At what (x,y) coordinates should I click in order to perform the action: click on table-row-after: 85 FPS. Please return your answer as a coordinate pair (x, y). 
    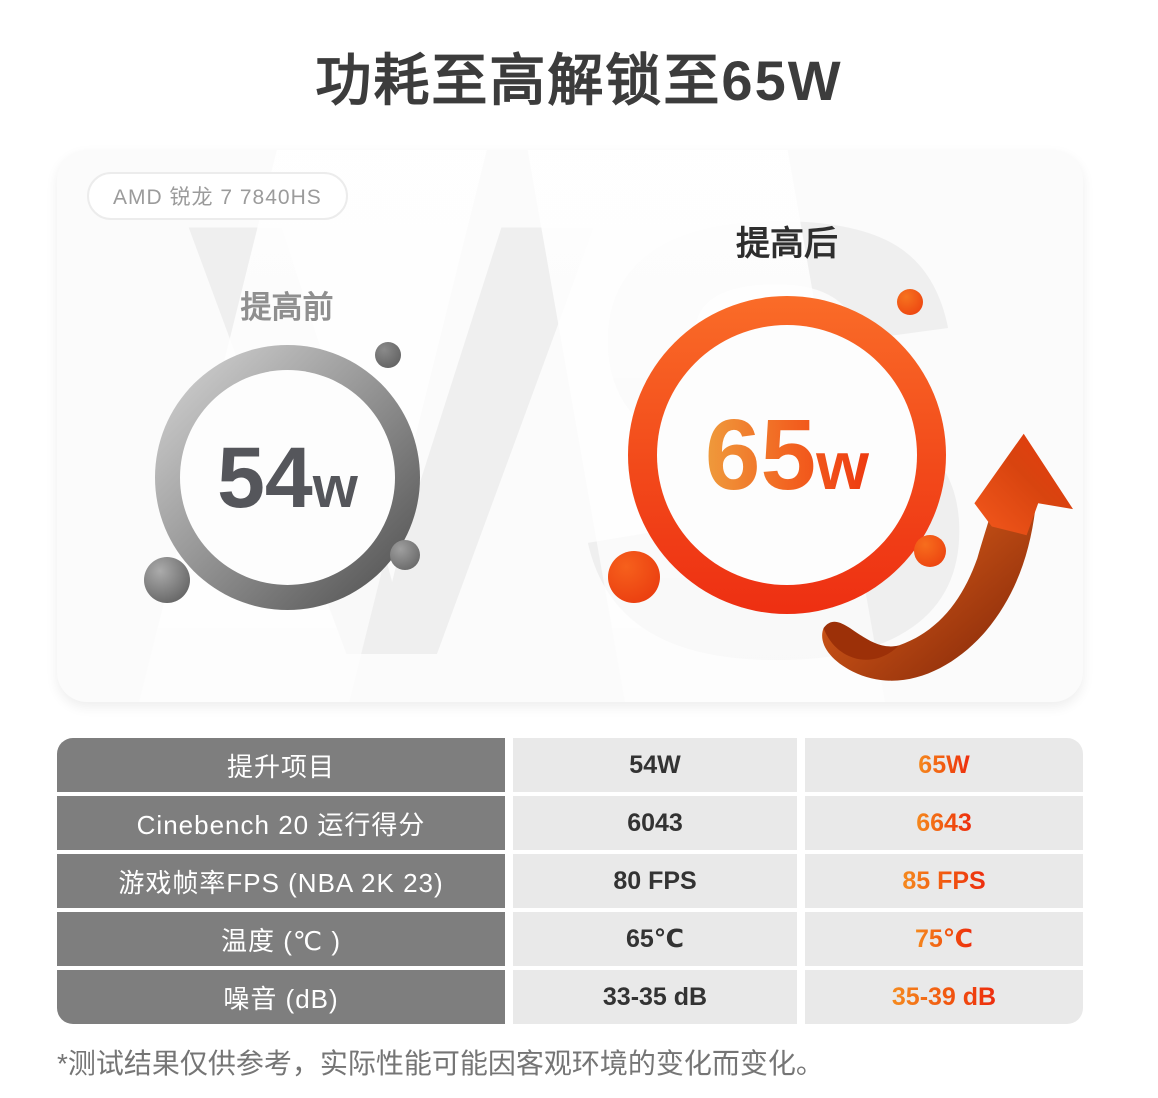
    Looking at the image, I should click on (944, 881).